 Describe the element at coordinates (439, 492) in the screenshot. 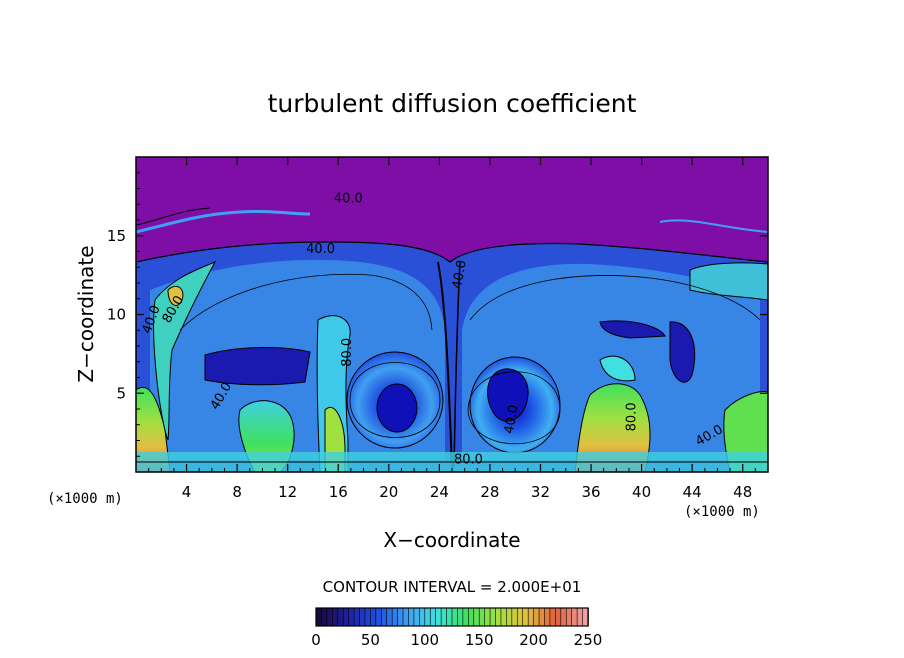

I see `x-tick-label: 24` at that location.